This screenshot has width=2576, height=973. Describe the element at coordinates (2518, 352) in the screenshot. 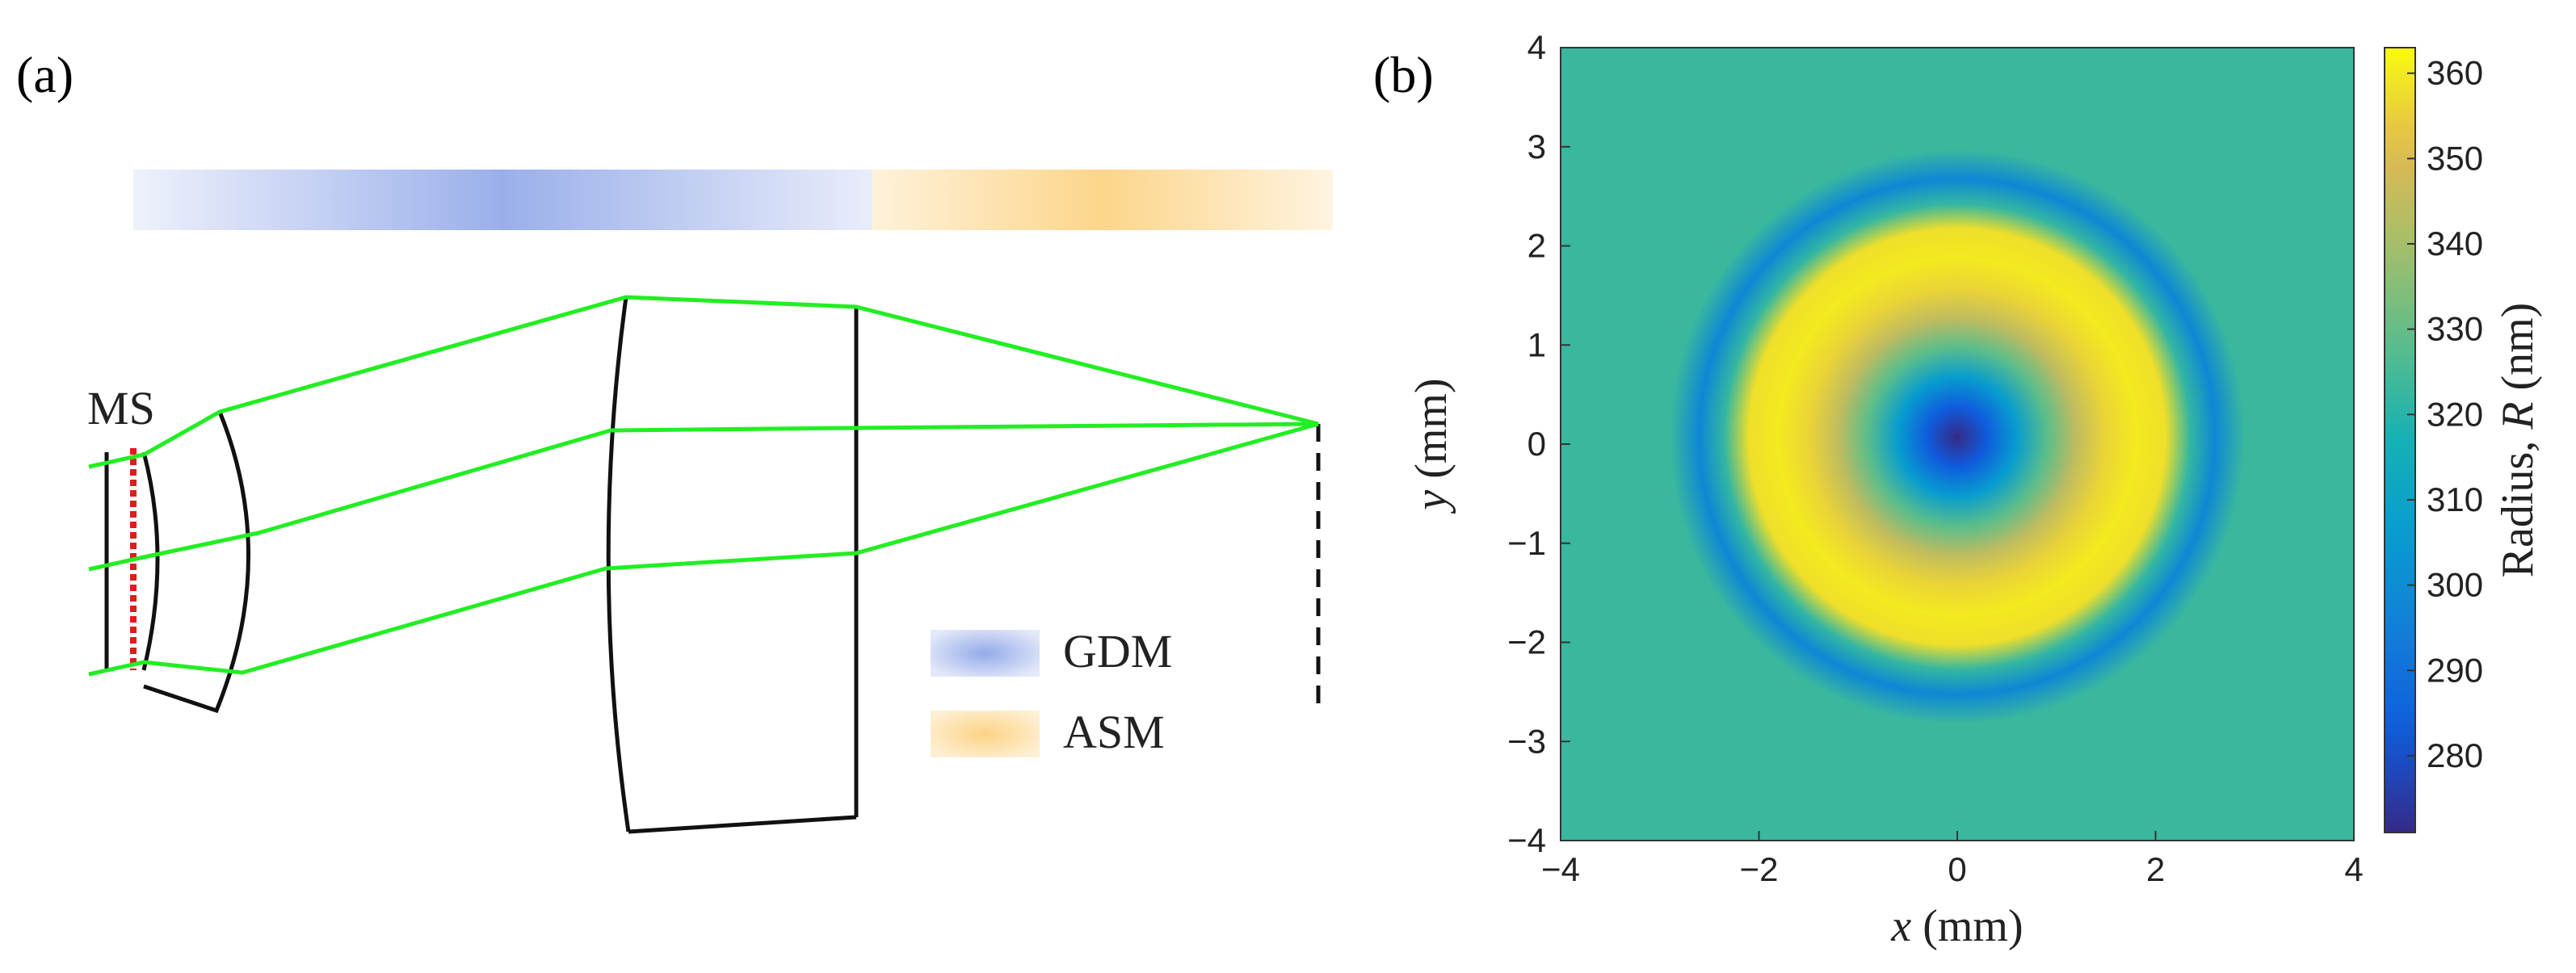

I see `colorbar-label-unit: (nm)` at that location.